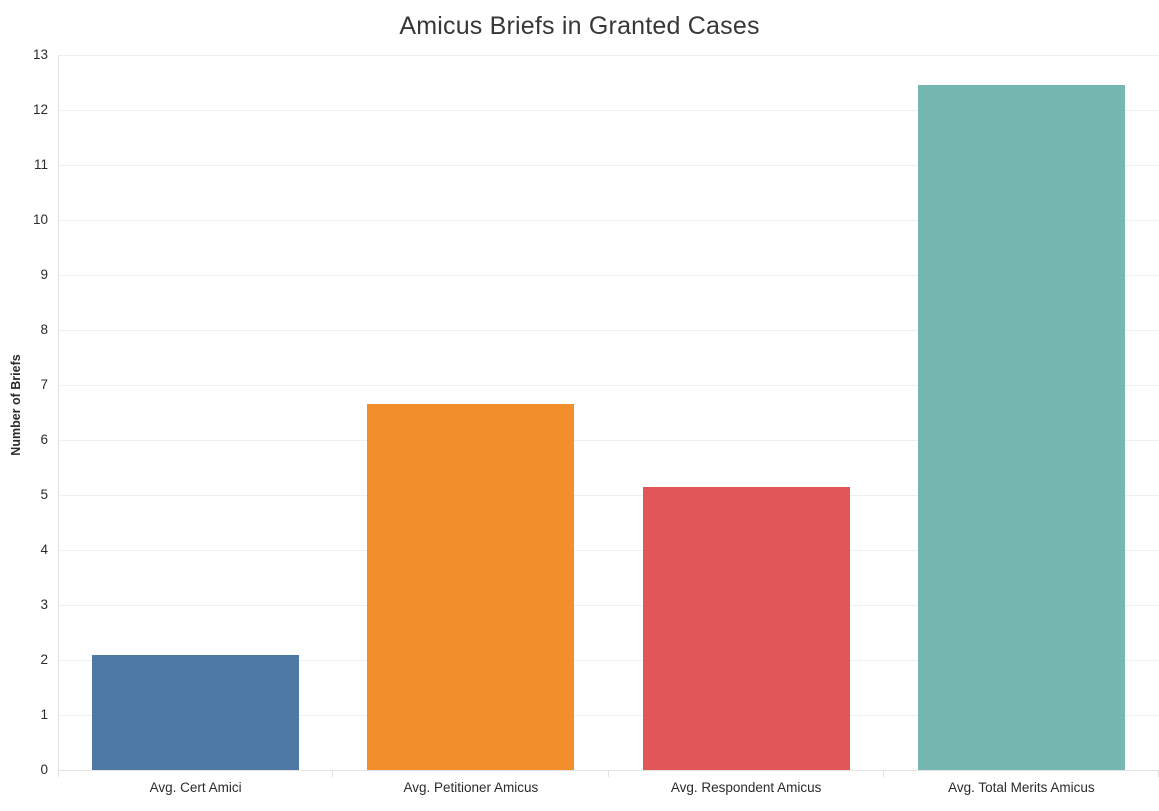 The image size is (1159, 811). What do you see at coordinates (196, 712) in the screenshot?
I see `bar-avg-cert-amici` at bounding box center [196, 712].